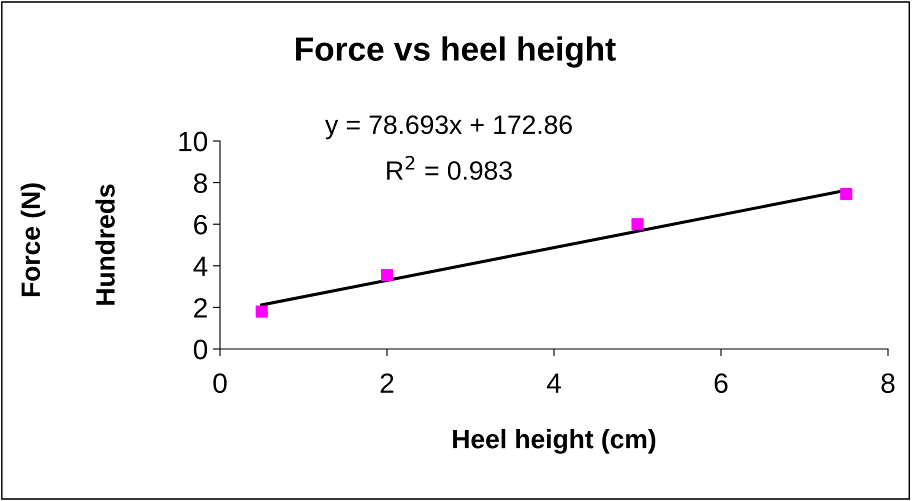 Image resolution: width=912 pixels, height=501 pixels. I want to click on text: Force (N), so click(33, 239).